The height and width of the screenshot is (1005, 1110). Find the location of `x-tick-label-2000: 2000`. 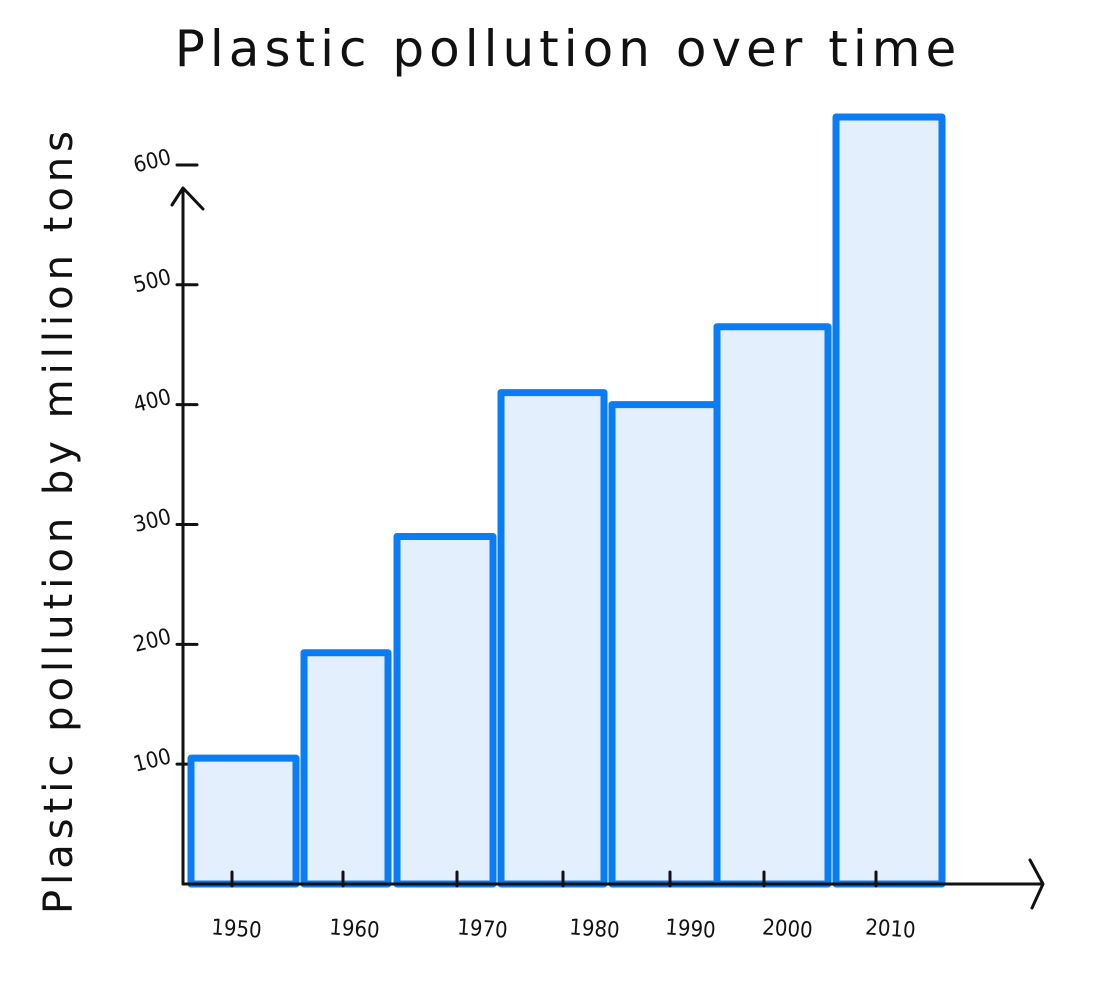

x-tick-label-2000: 2000 is located at coordinates (787, 929).